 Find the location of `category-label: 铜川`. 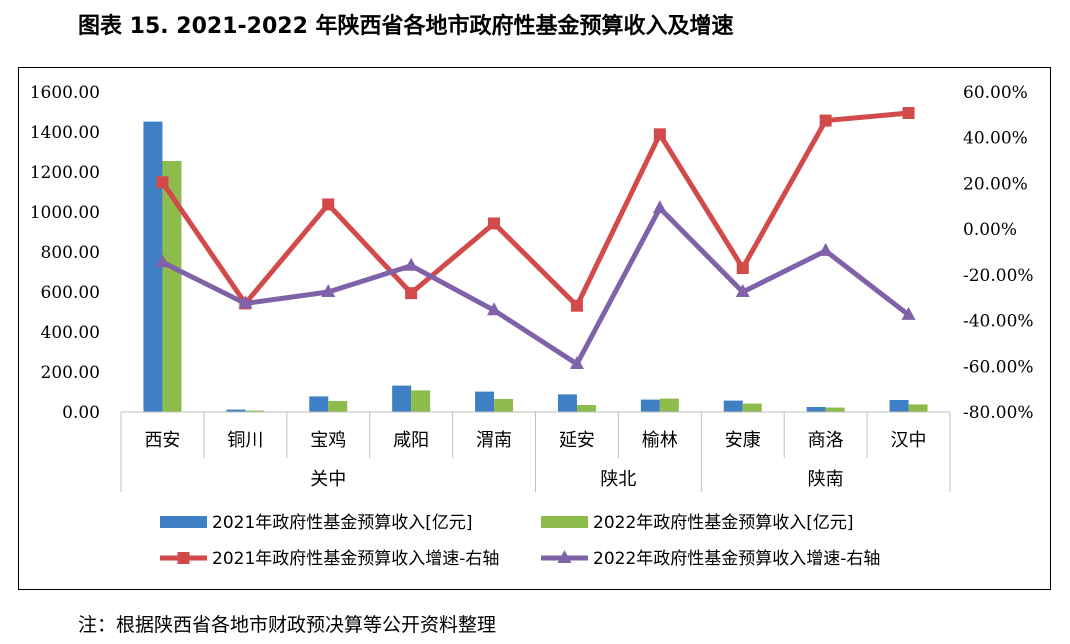

category-label: 铜川 is located at coordinates (245, 440).